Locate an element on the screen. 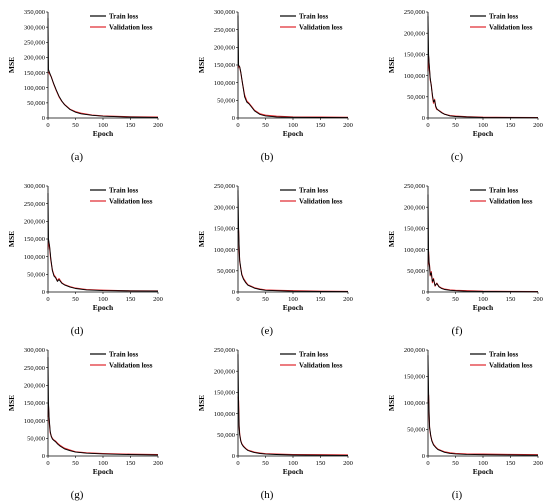 This screenshot has height=504, width=550. y-tick-label: 350,000 is located at coordinates (34, 12).